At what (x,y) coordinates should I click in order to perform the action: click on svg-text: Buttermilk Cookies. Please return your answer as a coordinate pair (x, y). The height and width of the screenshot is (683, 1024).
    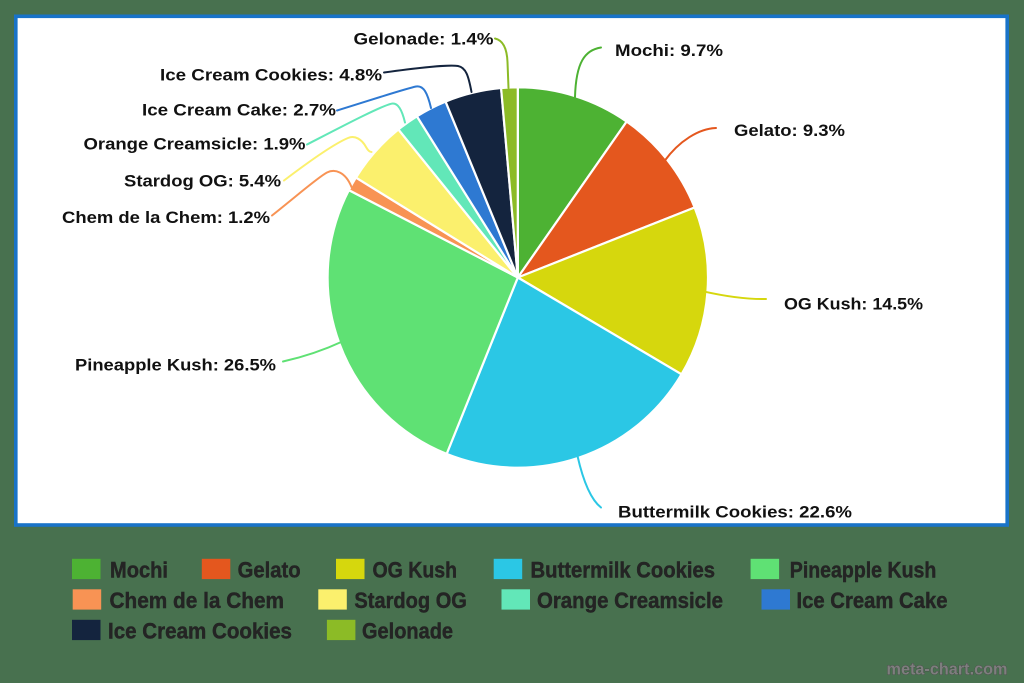
    Looking at the image, I should click on (623, 570).